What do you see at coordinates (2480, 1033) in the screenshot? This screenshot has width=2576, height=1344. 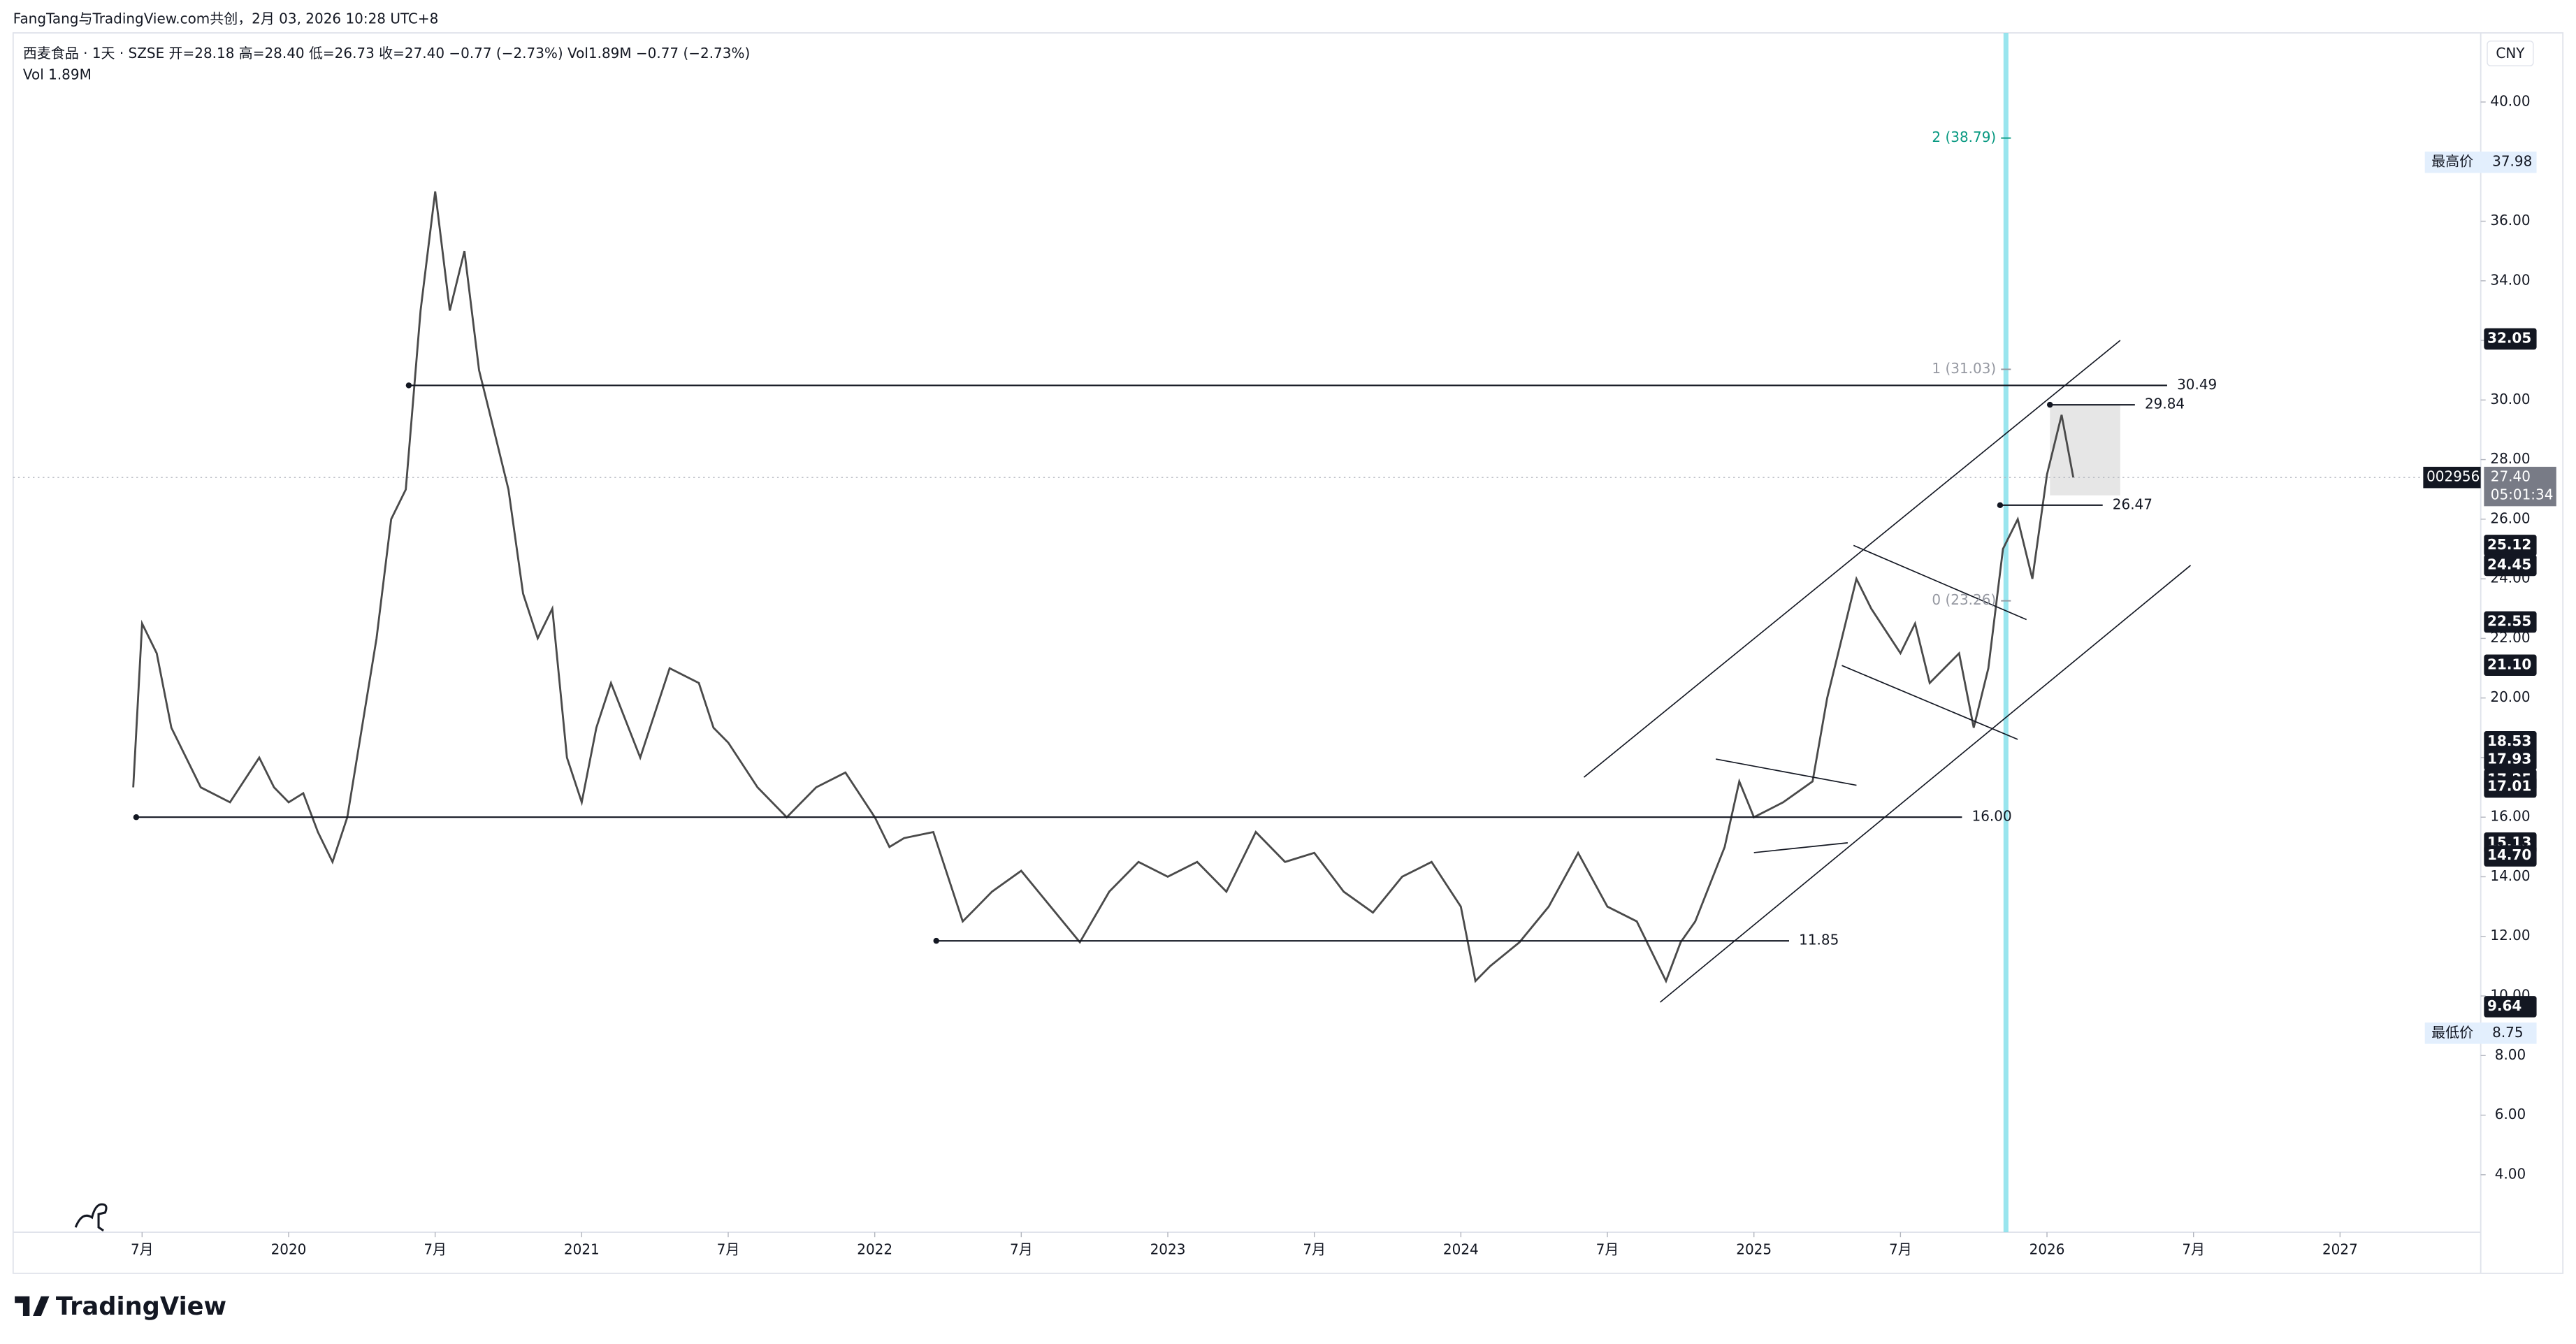 I see `low-box` at bounding box center [2480, 1033].